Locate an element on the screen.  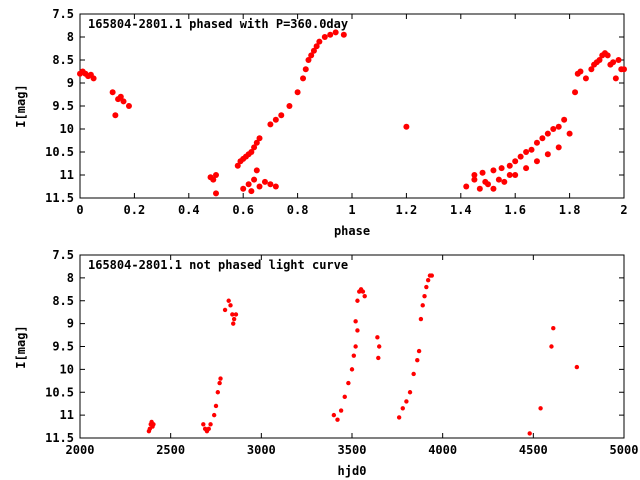
x-tick-label: 1.4 is located at coordinates (461, 210).